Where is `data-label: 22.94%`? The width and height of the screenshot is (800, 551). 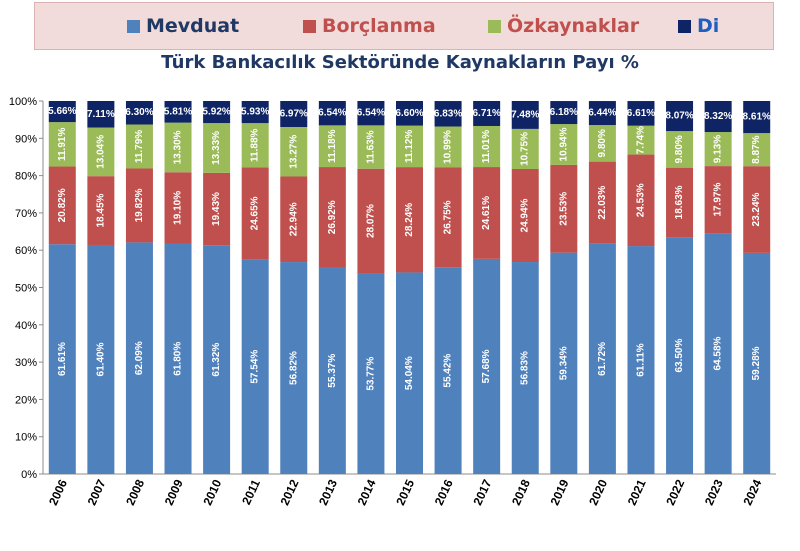
data-label: 22.94% is located at coordinates (293, 219).